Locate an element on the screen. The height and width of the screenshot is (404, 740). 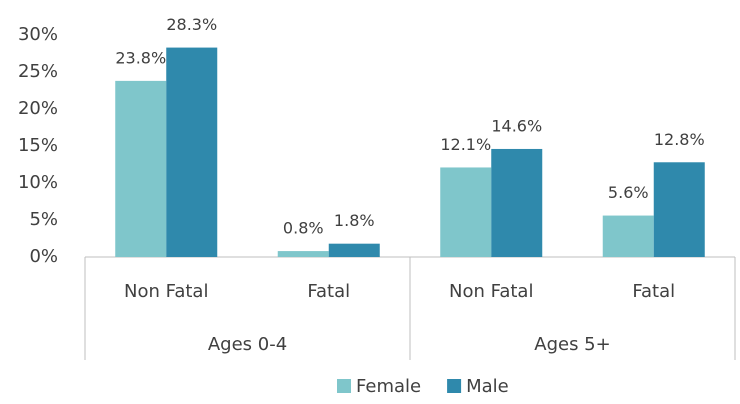
value-label: 23.8% is located at coordinates (140, 57).